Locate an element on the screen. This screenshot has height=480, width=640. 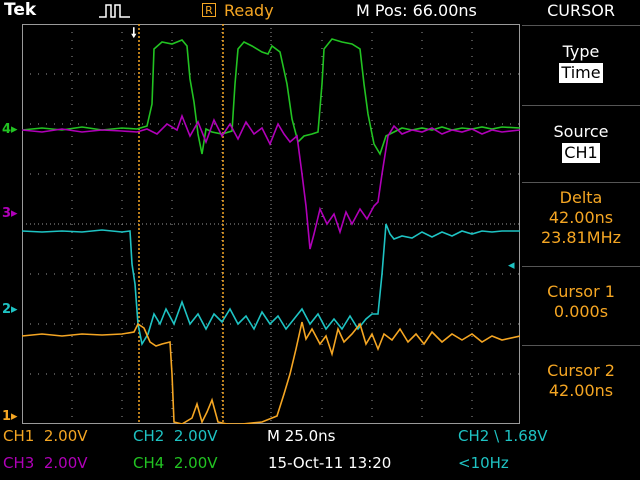
ch2-scale: CH2 2.00V is located at coordinates (175, 436).